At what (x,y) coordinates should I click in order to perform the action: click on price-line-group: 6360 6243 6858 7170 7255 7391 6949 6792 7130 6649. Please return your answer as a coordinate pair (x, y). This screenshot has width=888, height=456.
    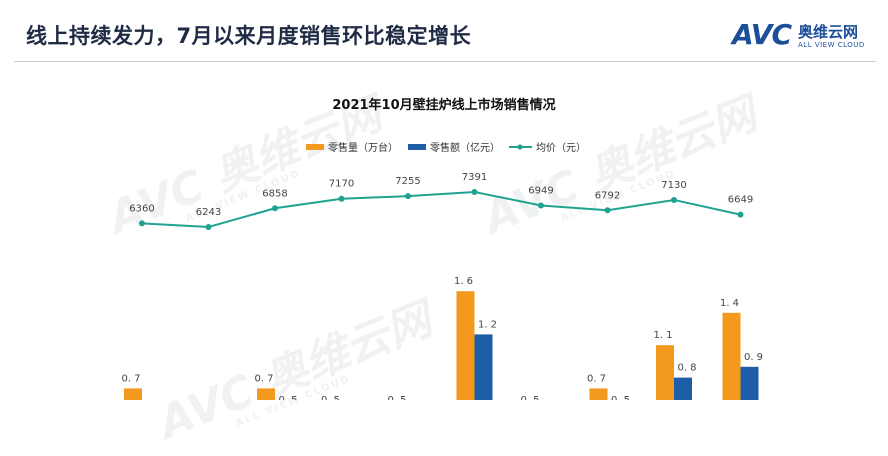
    Looking at the image, I should click on (441, 201).